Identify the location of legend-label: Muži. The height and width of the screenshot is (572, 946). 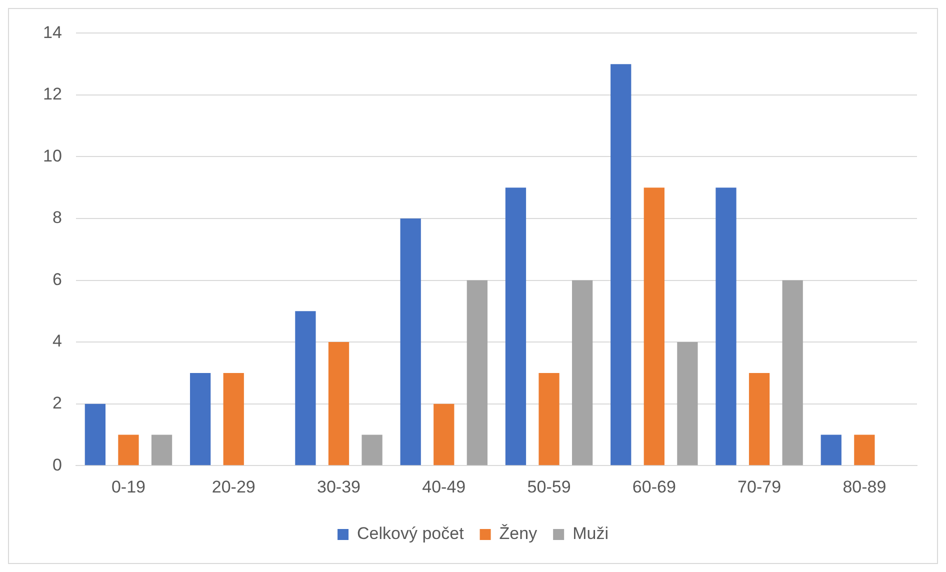
(590, 534).